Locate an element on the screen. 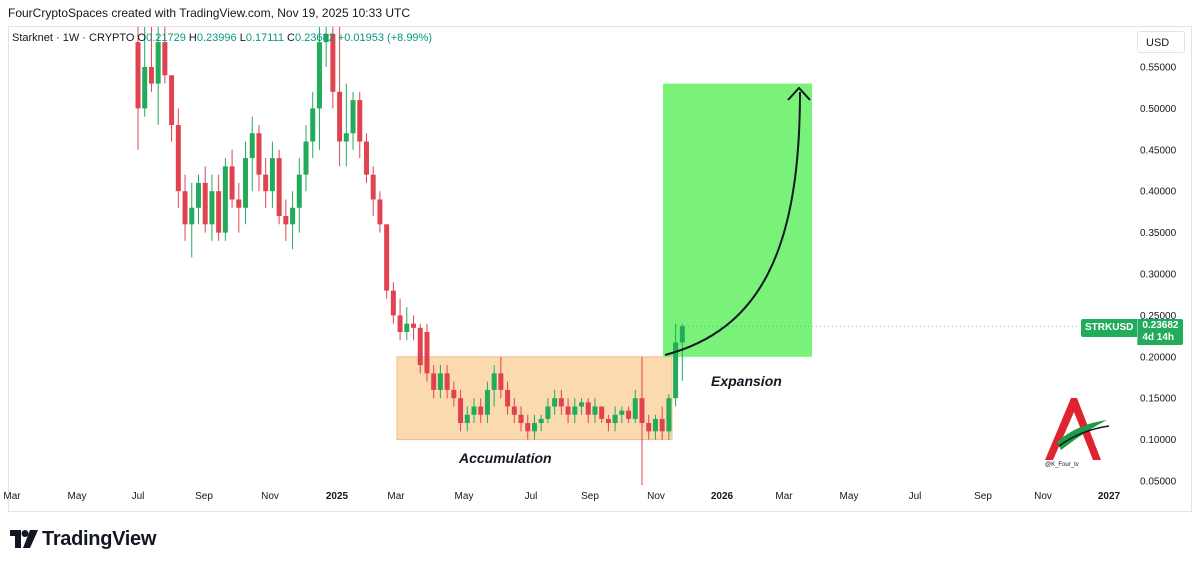  y-axis-tick-label: 0.20000 is located at coordinates (1158, 357).